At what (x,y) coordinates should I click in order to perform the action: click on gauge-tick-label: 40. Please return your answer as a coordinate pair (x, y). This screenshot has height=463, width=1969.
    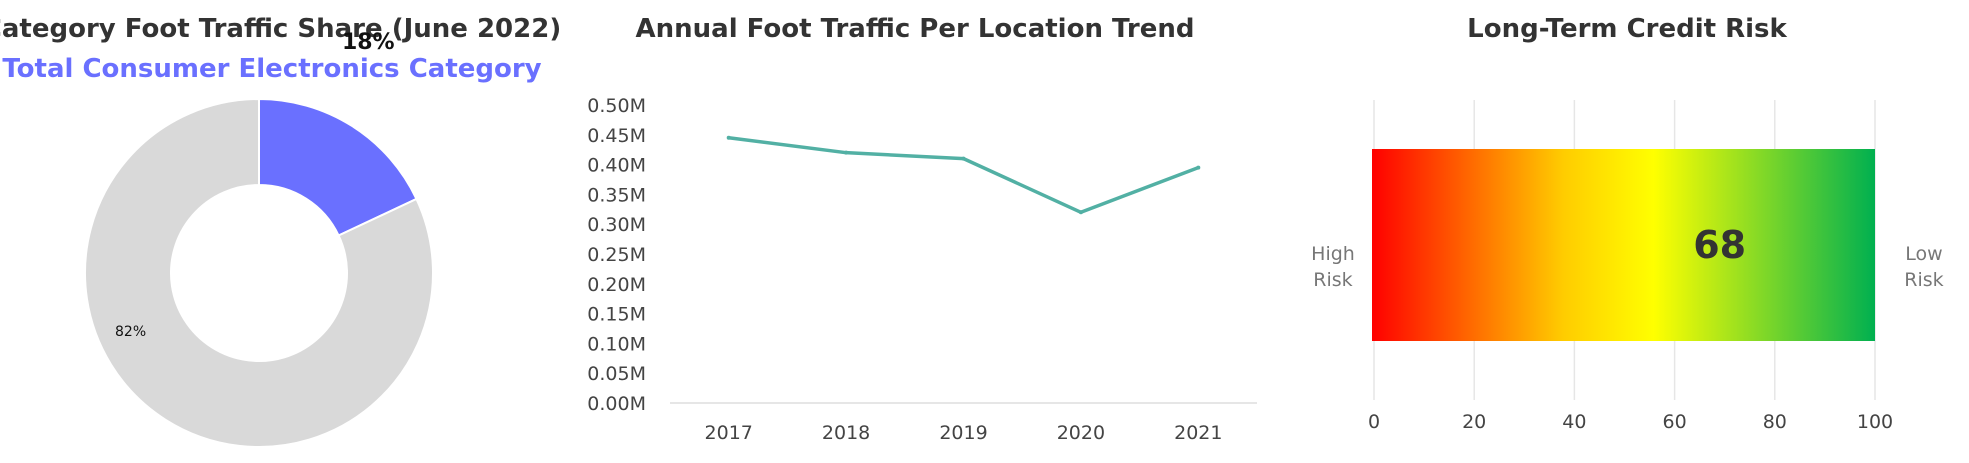
    Looking at the image, I should click on (1574, 422).